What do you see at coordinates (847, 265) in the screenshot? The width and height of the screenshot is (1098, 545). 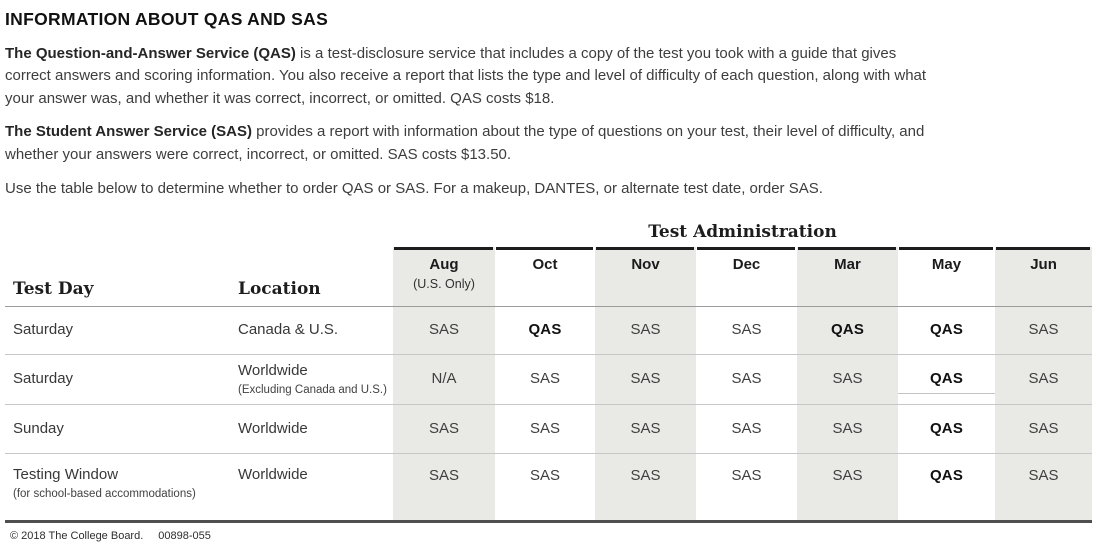 I see `month-label: Mar` at bounding box center [847, 265].